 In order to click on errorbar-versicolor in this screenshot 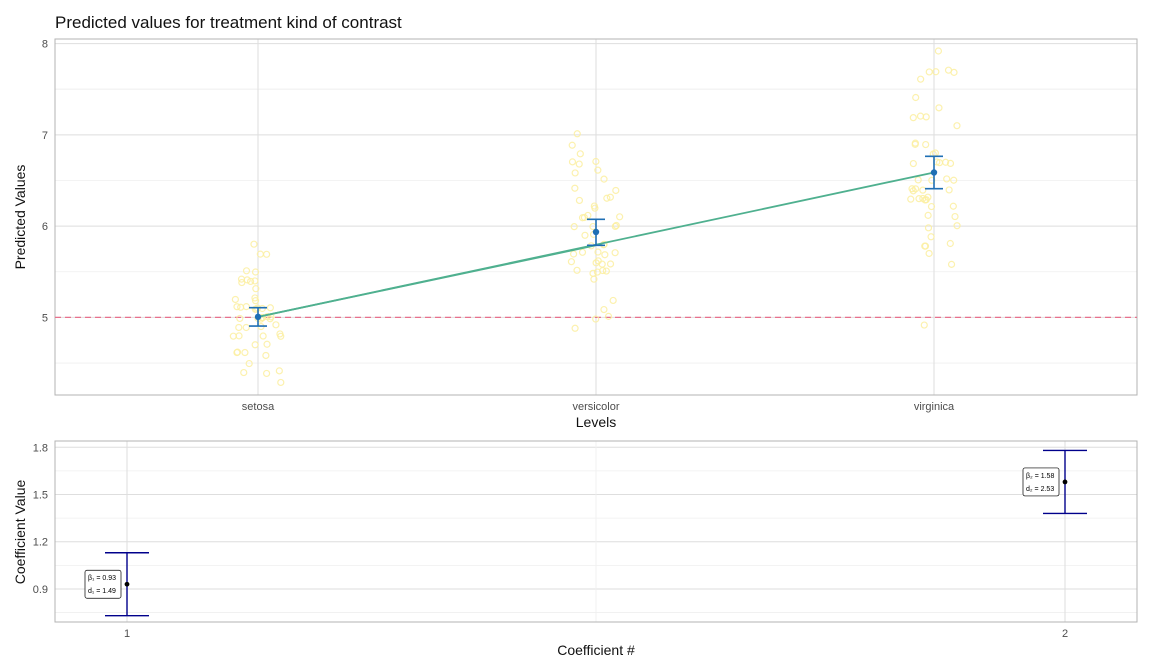, I will do `click(596, 232)`.